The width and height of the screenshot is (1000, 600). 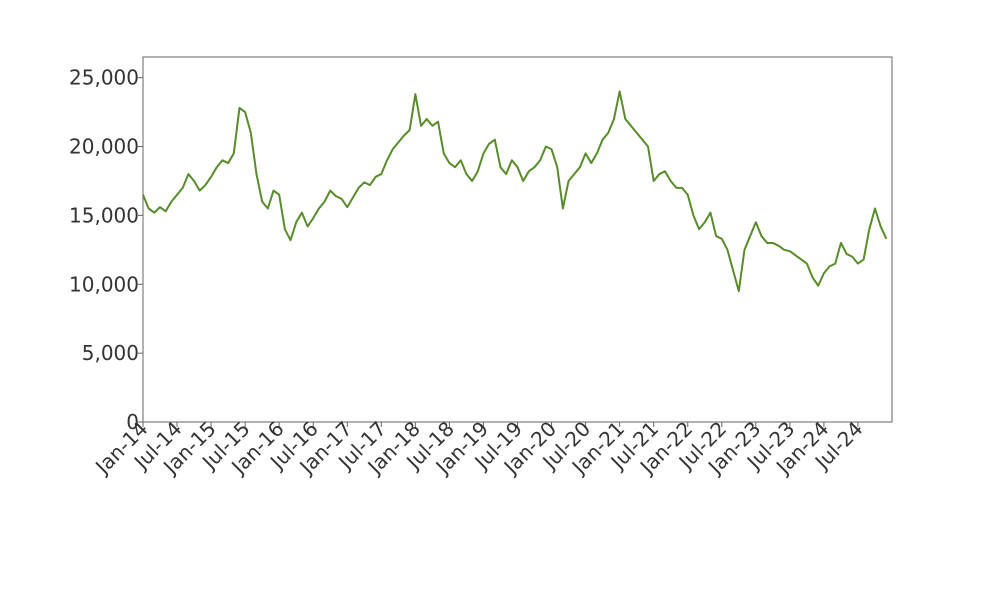 What do you see at coordinates (104, 78) in the screenshot?
I see `y-tick-label: 25,000` at bounding box center [104, 78].